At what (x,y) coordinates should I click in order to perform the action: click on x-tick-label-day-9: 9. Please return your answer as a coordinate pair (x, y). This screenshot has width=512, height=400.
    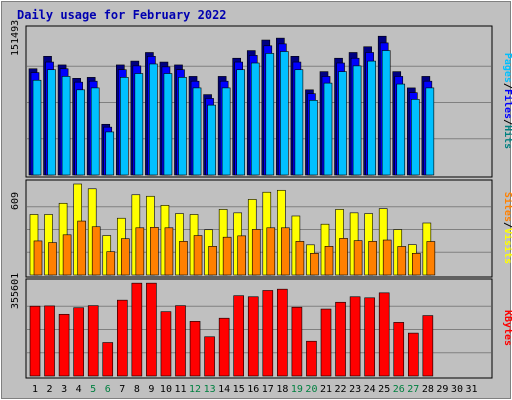
    Looking at the image, I should click on (151, 389).